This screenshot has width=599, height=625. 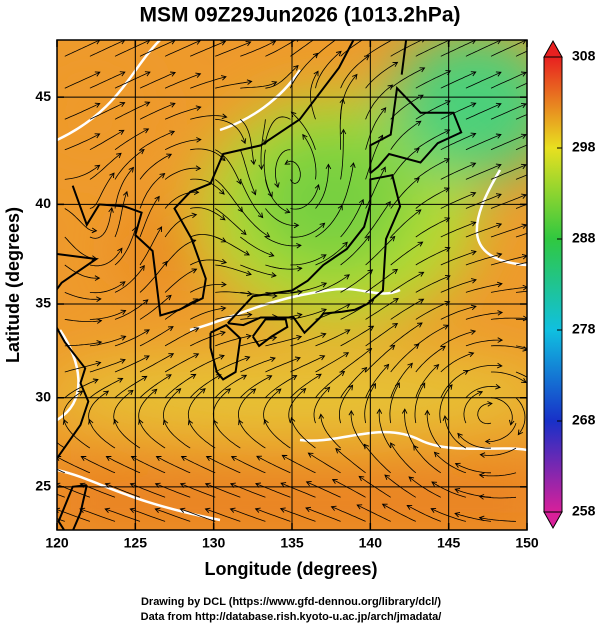 I want to click on colorbar-tick-label: 258, so click(x=584, y=511).